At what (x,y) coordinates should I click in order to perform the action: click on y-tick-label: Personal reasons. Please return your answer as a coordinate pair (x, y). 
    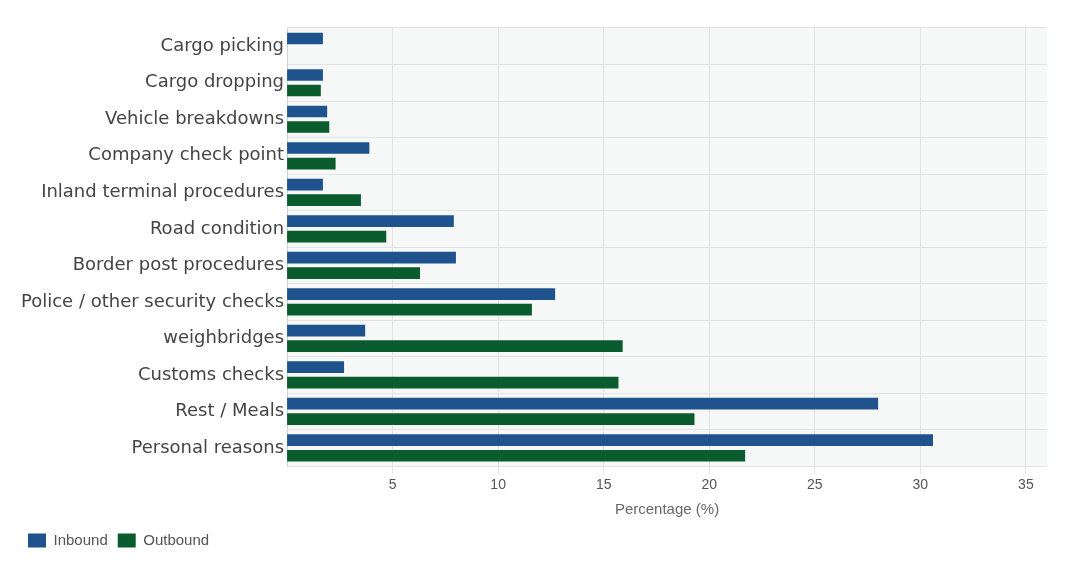
    Looking at the image, I should click on (208, 446).